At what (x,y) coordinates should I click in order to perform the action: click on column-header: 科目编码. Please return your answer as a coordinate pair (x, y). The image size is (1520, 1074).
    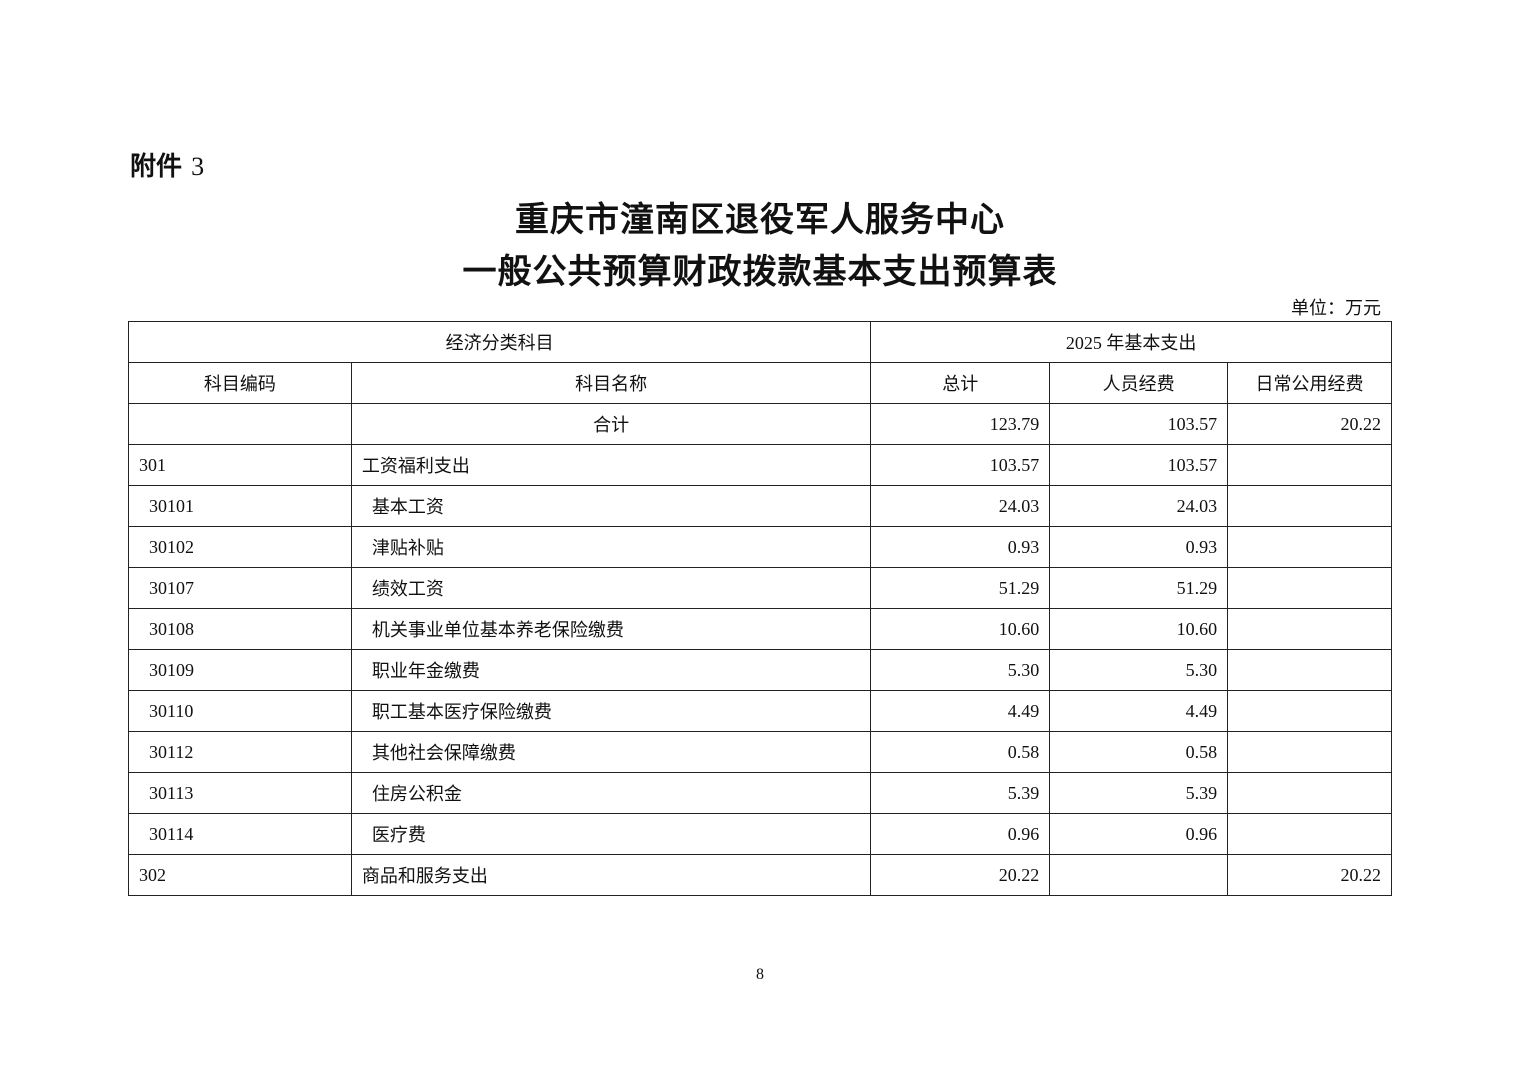
    Looking at the image, I should click on (240, 383).